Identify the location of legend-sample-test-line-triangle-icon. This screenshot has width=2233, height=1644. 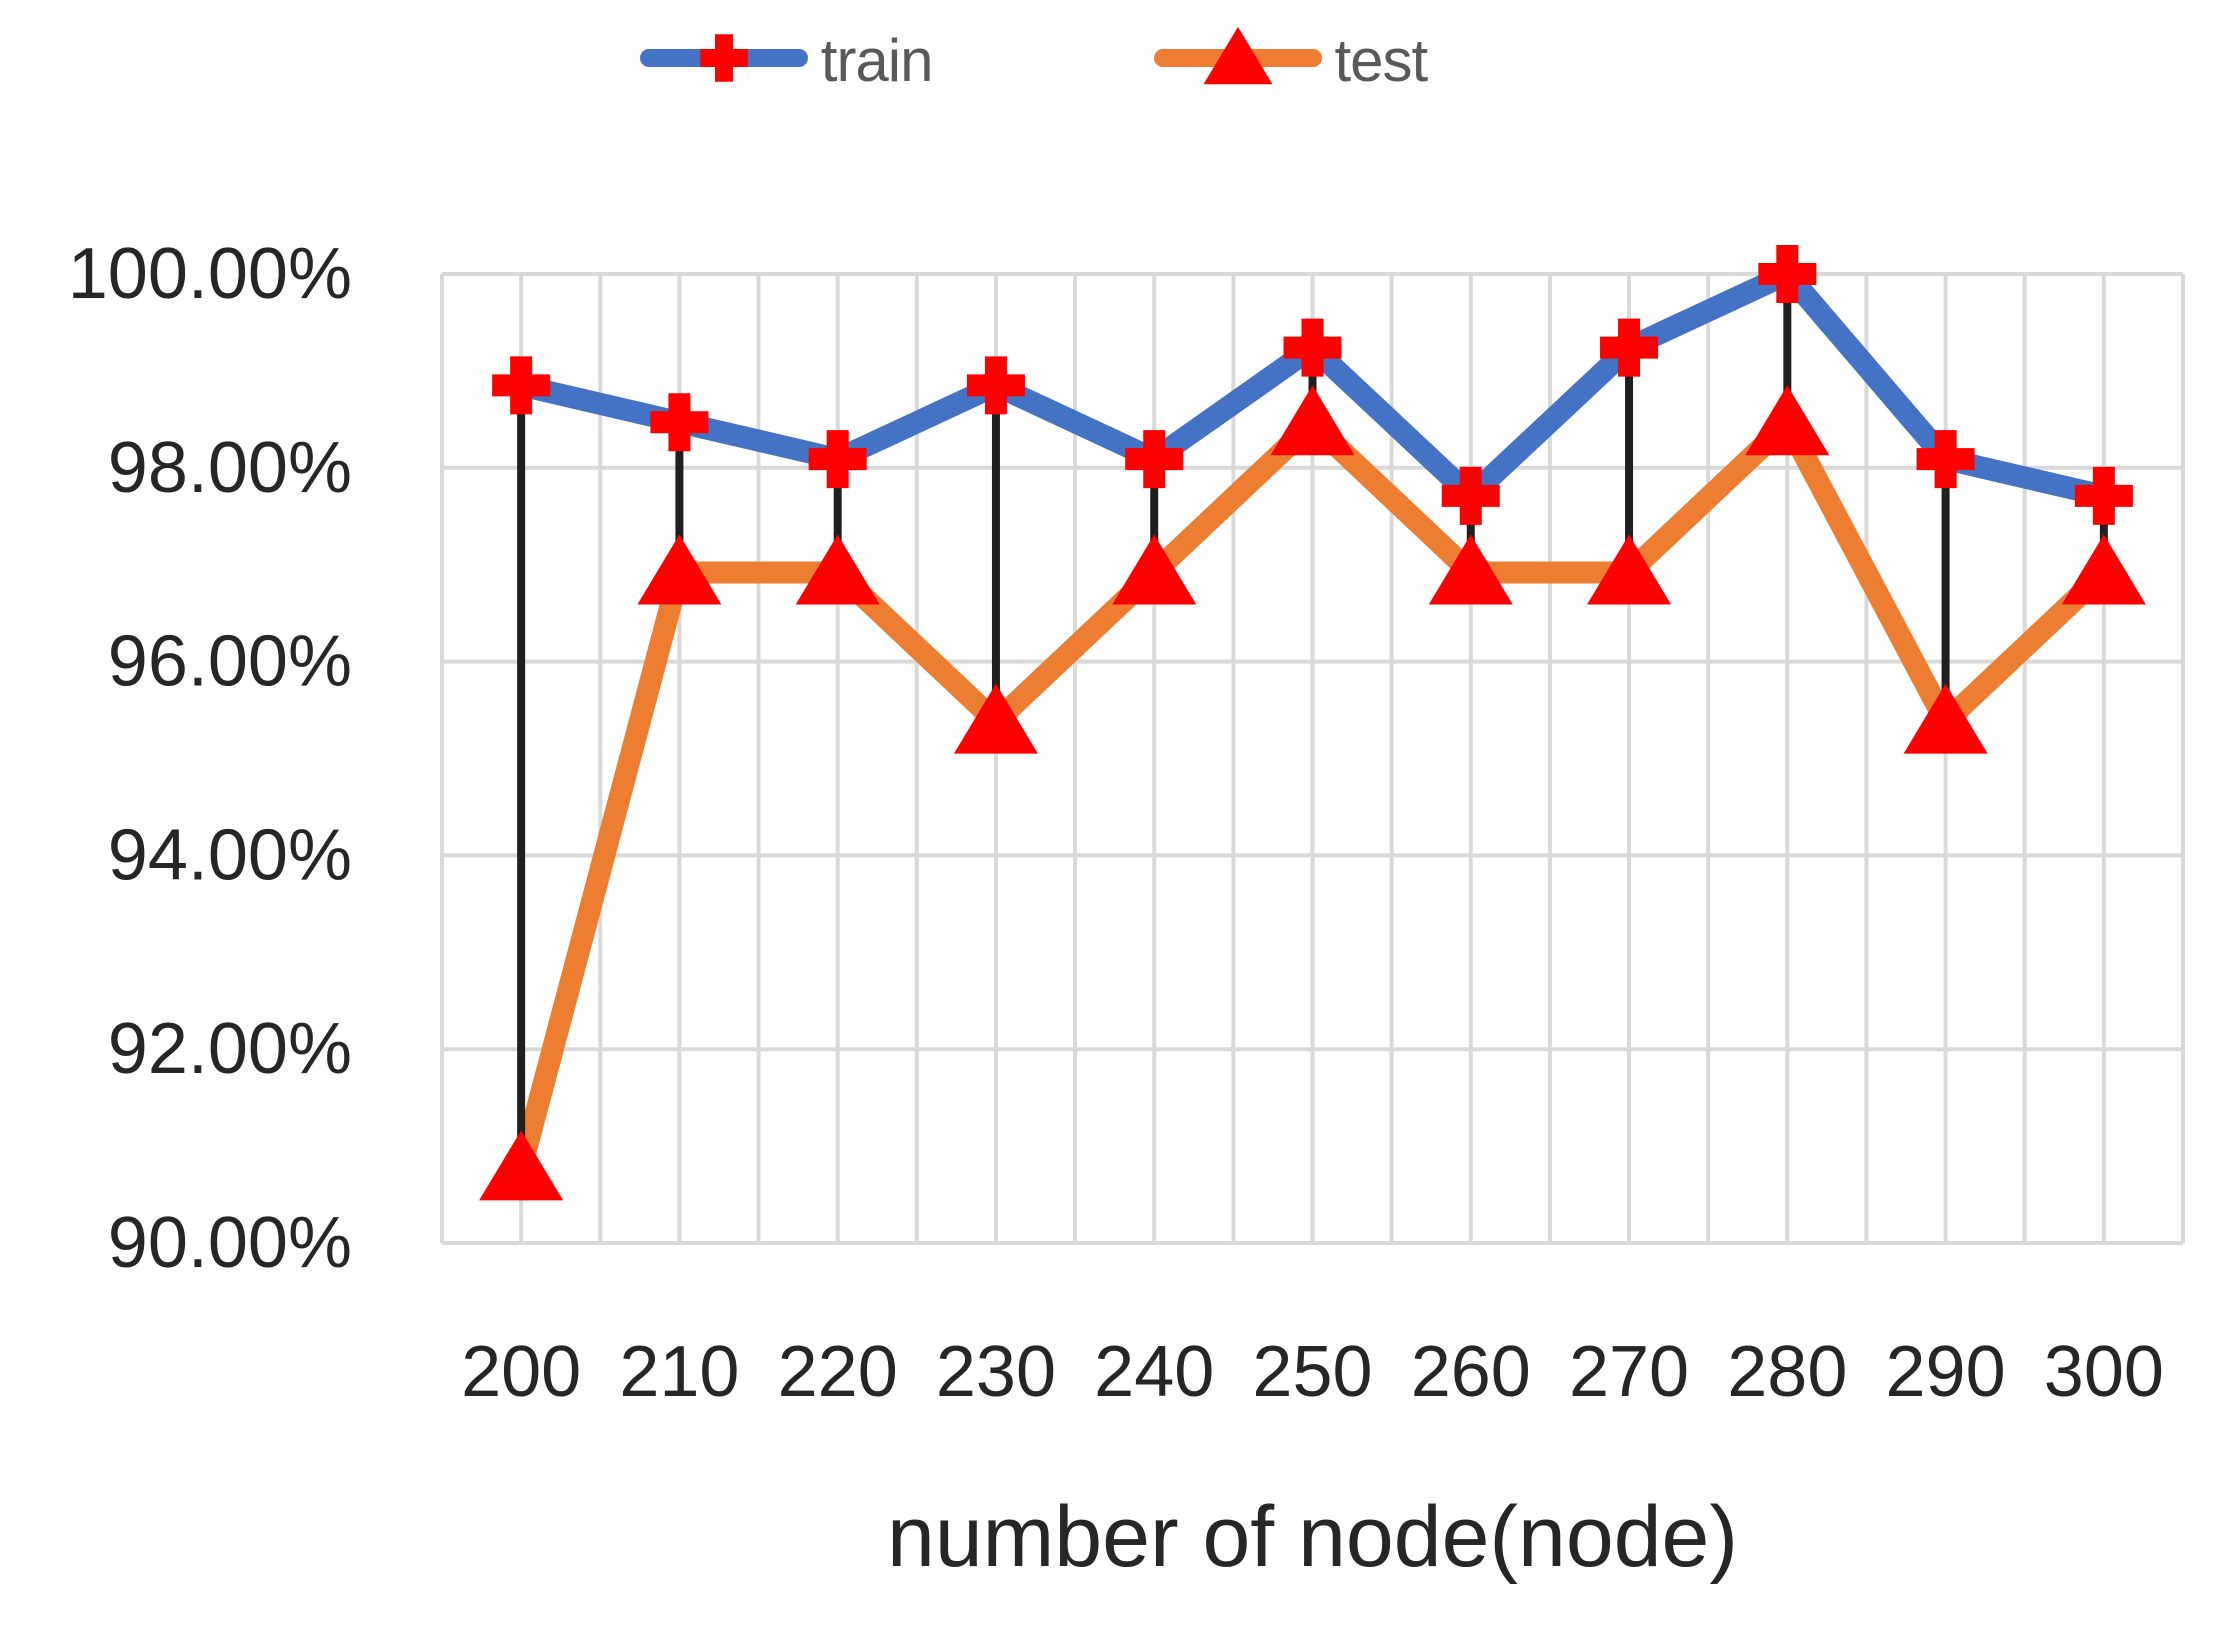
(1238, 60).